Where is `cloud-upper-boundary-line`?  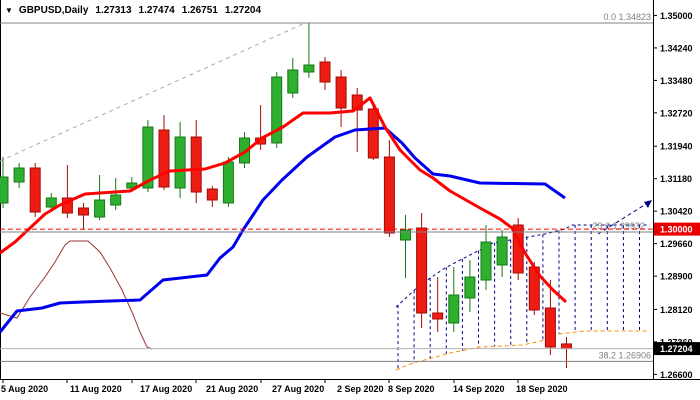
cloud-upper-boundary-line is located at coordinates (522, 266).